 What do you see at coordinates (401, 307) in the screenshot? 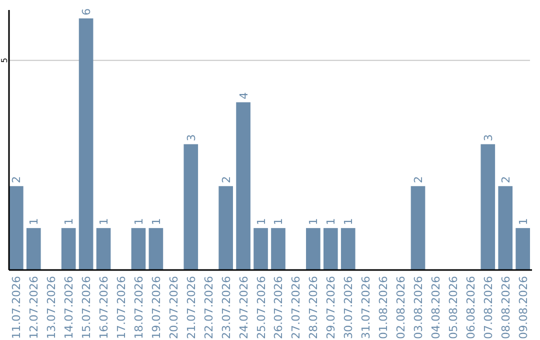
I see `x-tick-label: 02.08.2026` at bounding box center [401, 307].